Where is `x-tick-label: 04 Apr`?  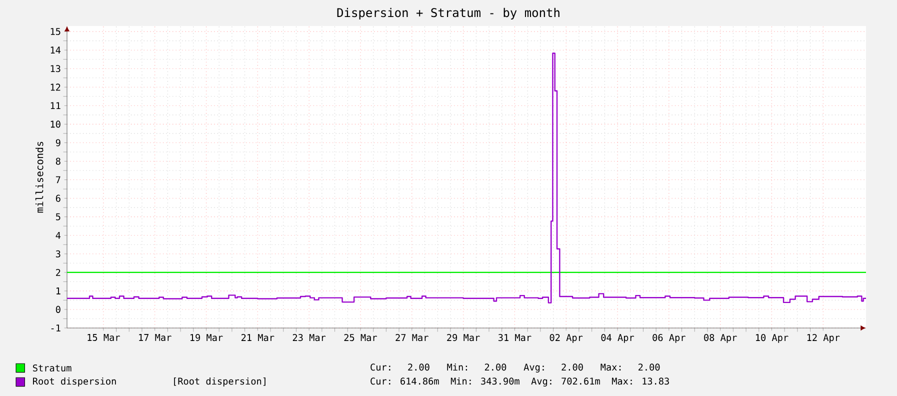
x-tick-label: 04 Apr is located at coordinates (617, 338).